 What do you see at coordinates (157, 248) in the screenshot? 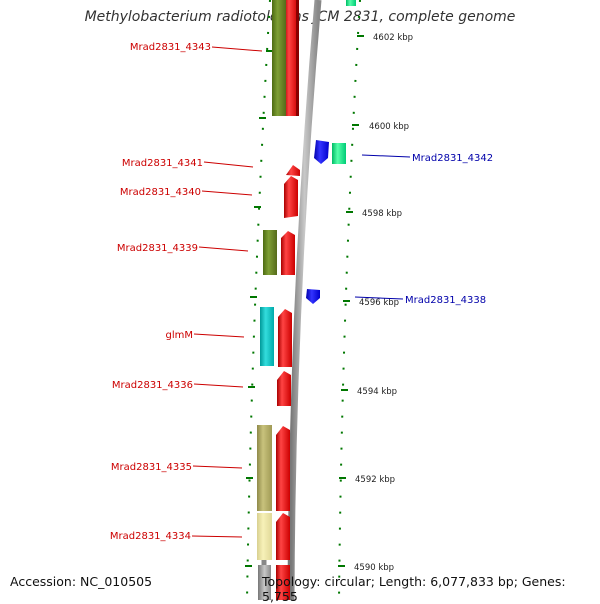
I see `label-mrad2831-4339: Mrad2831_4339` at bounding box center [157, 248].